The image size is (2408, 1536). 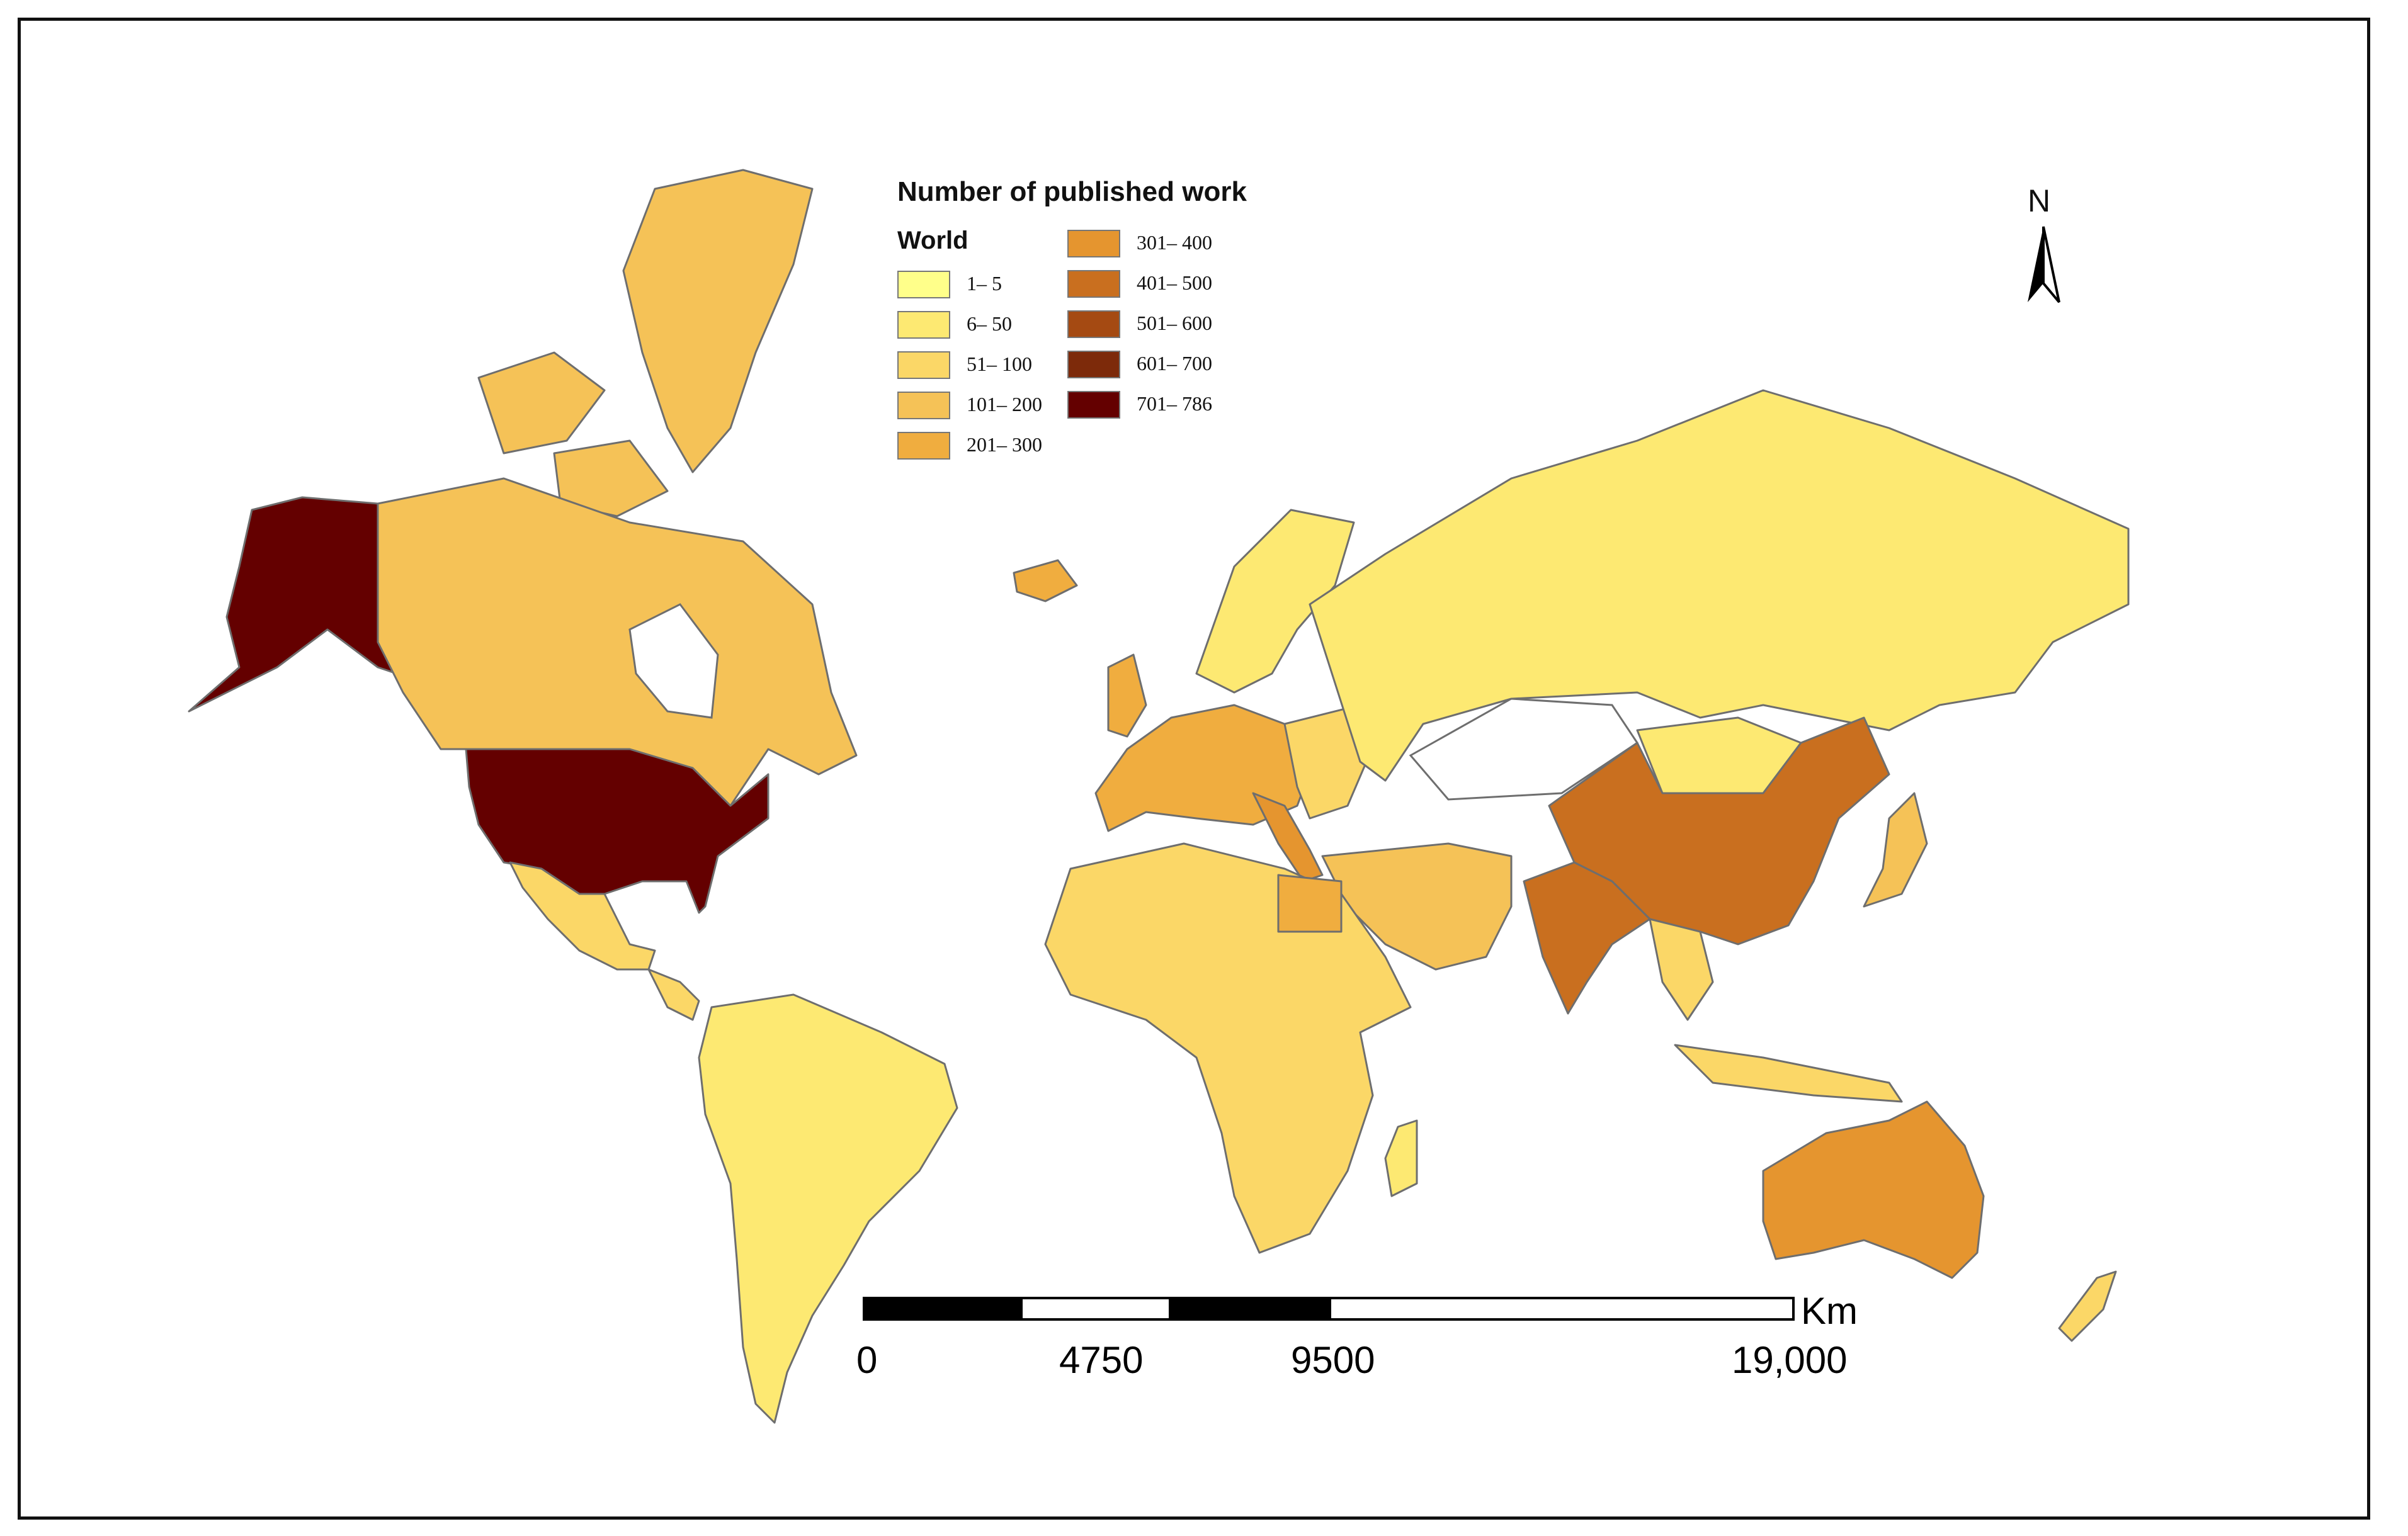 I want to click on north-arrow: N, so click(x=2043, y=252).